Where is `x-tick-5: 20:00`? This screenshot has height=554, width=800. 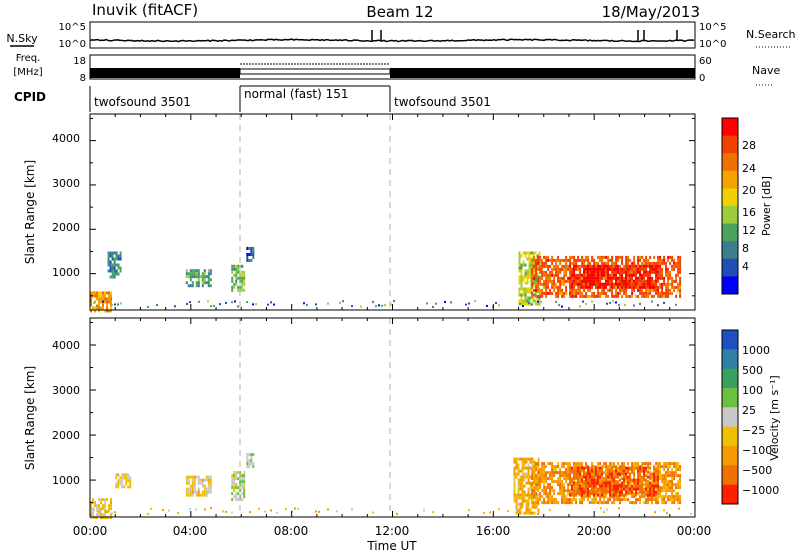
x-tick-5: 20:00 is located at coordinates (594, 531).